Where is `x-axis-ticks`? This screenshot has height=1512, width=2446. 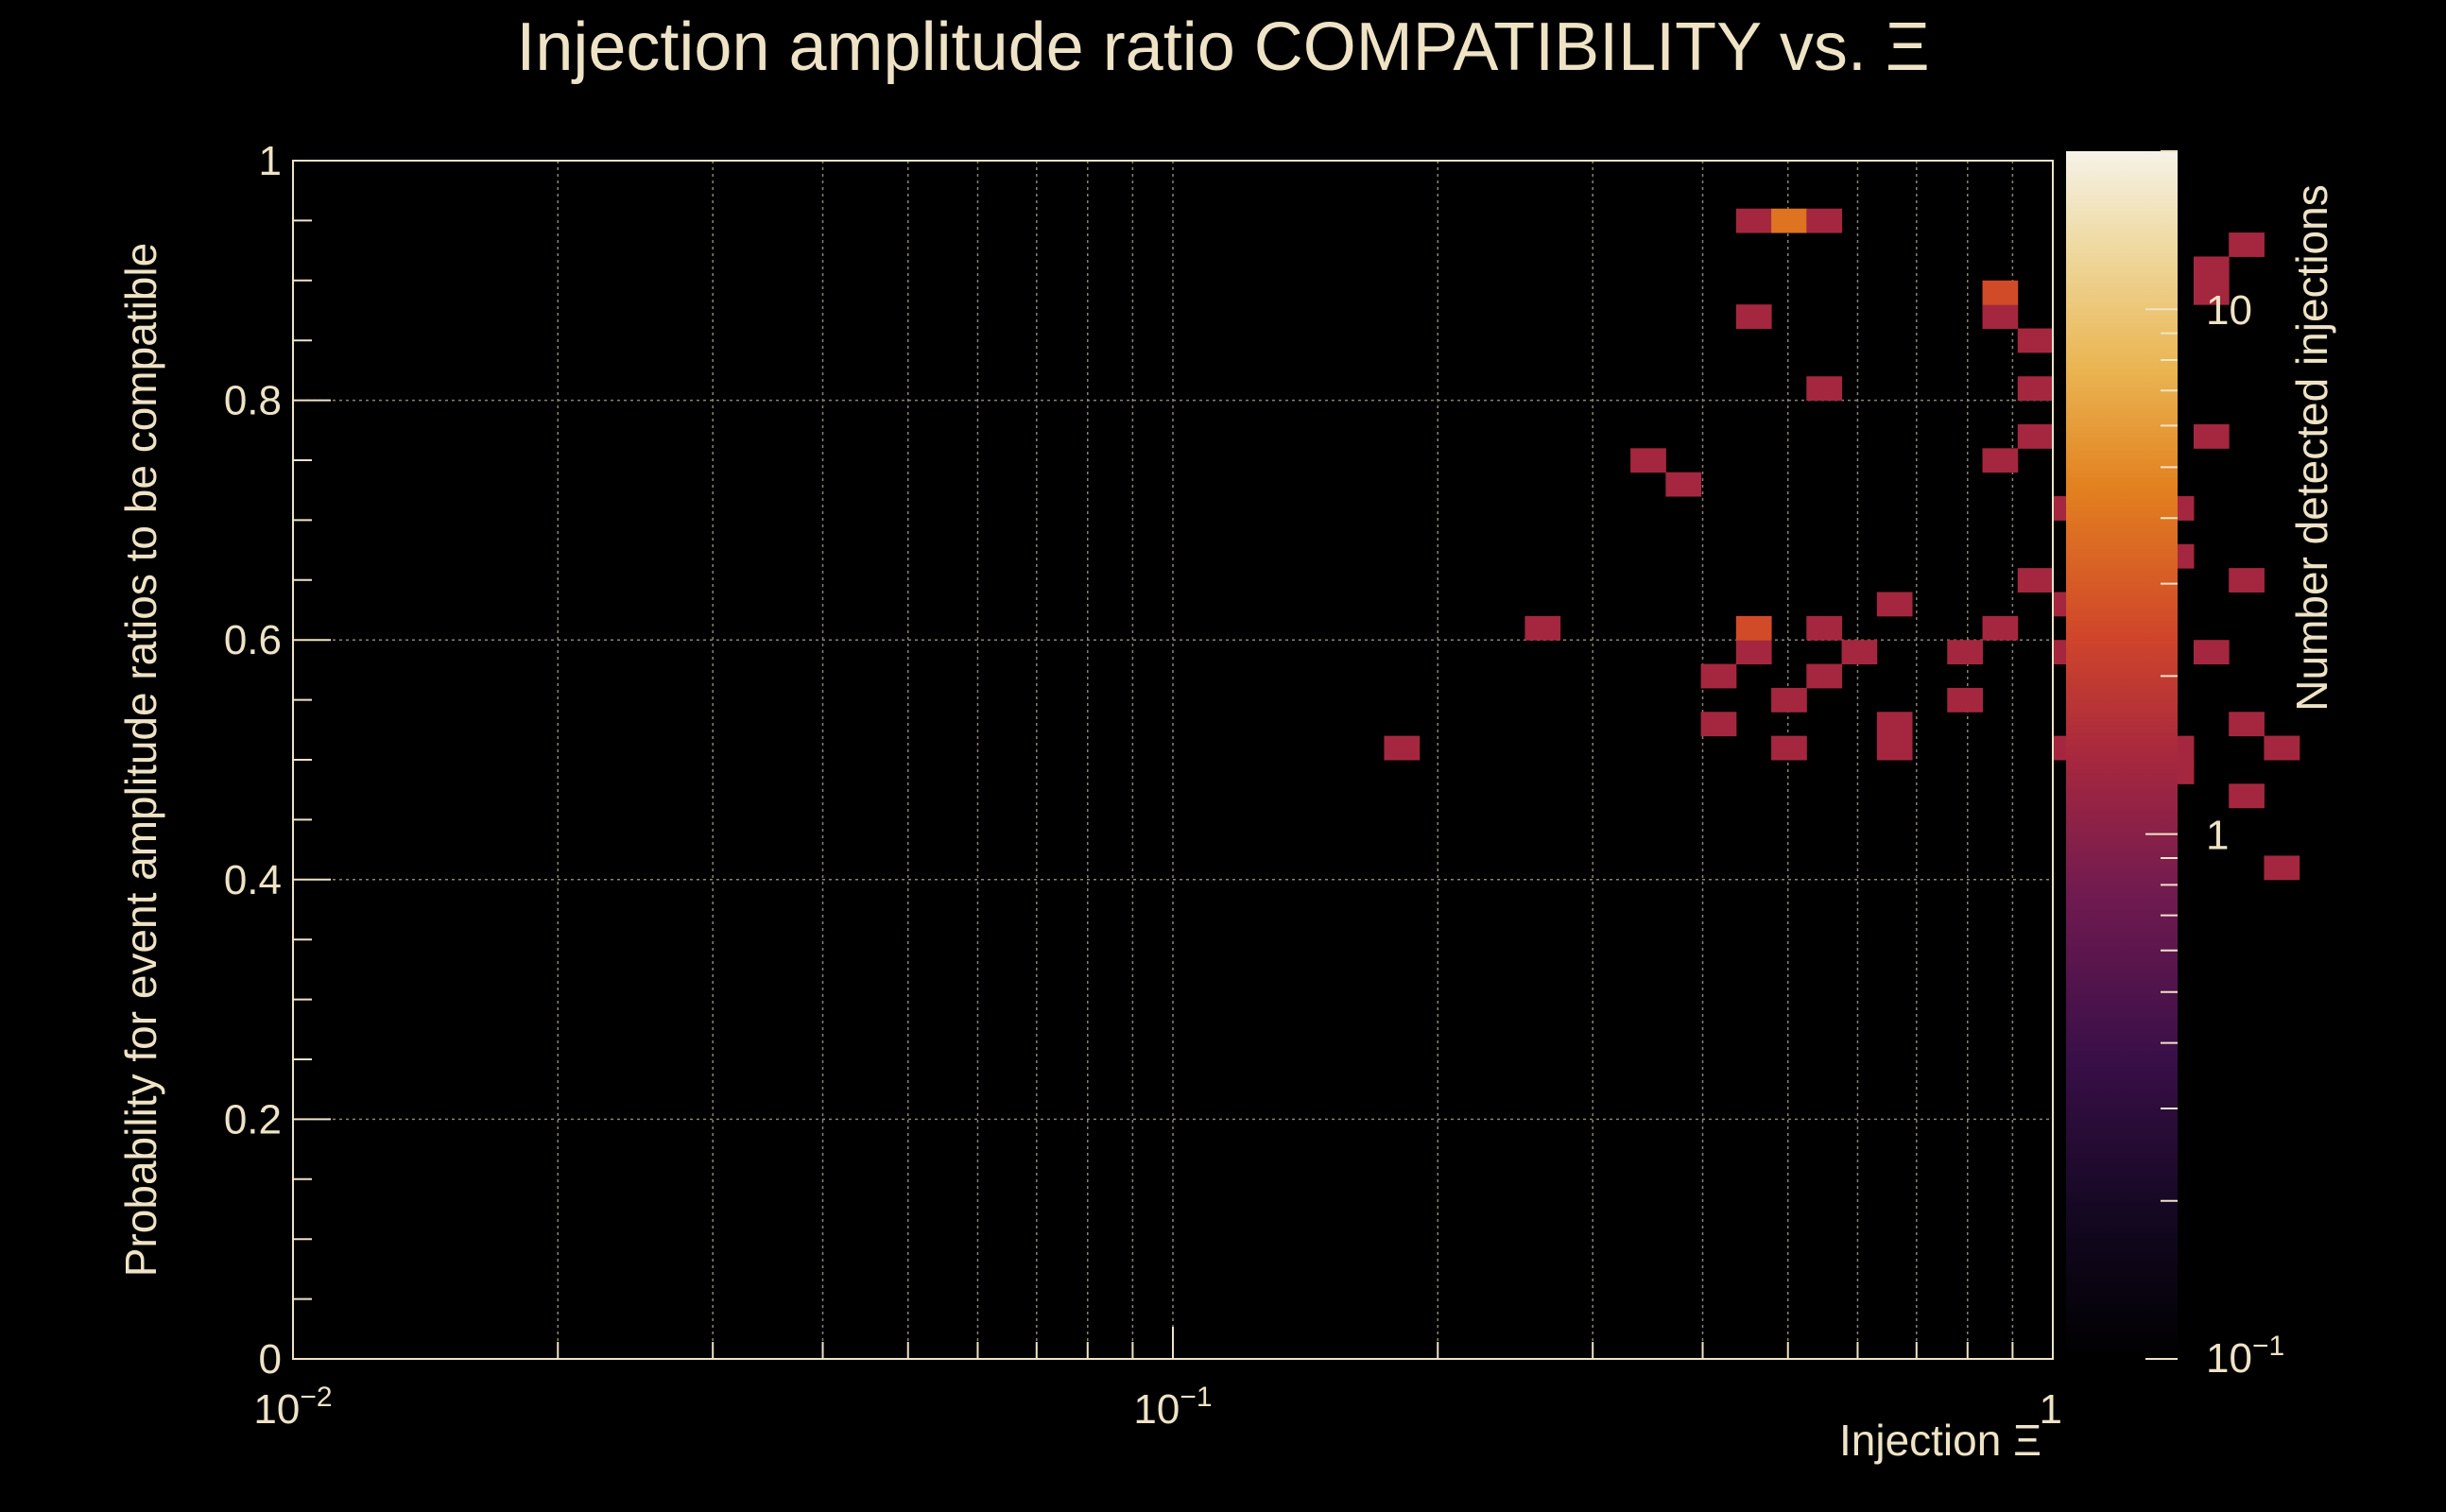 x-axis-ticks is located at coordinates (1173, 1343).